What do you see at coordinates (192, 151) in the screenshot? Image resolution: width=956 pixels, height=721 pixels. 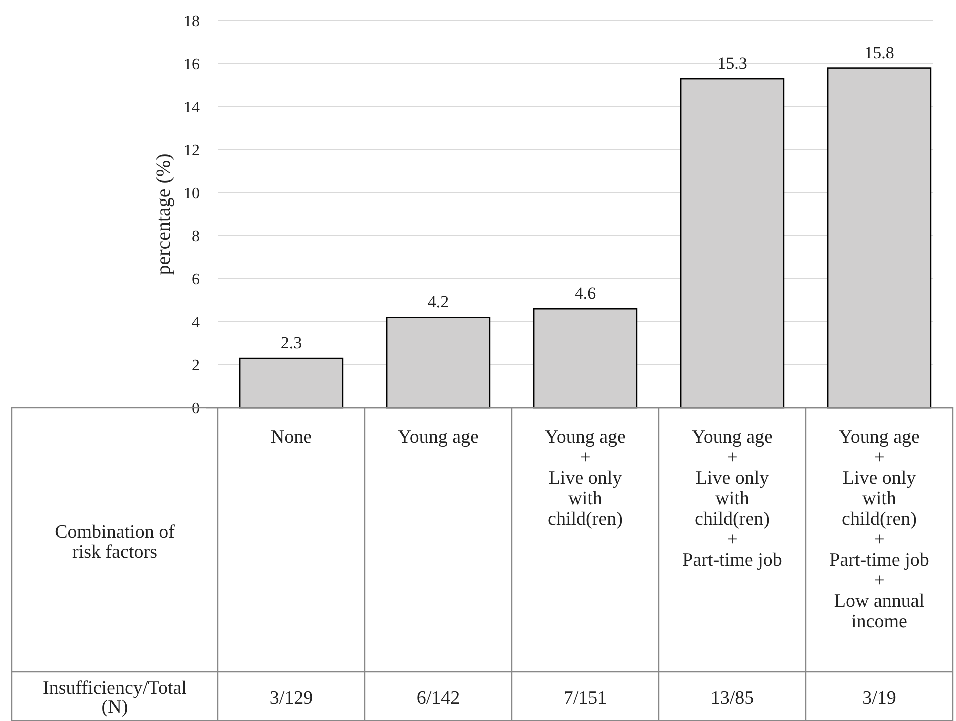 I see `y-tick-label: 12` at bounding box center [192, 151].